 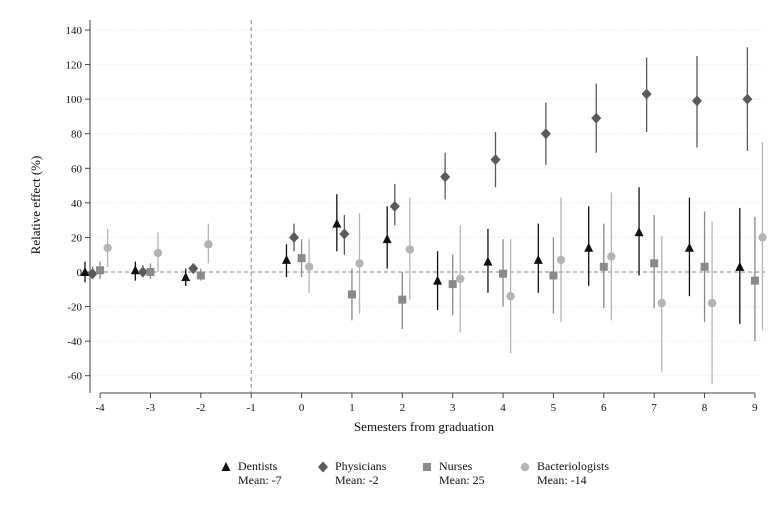 I want to click on x-tick-label: 9, so click(x=755, y=408).